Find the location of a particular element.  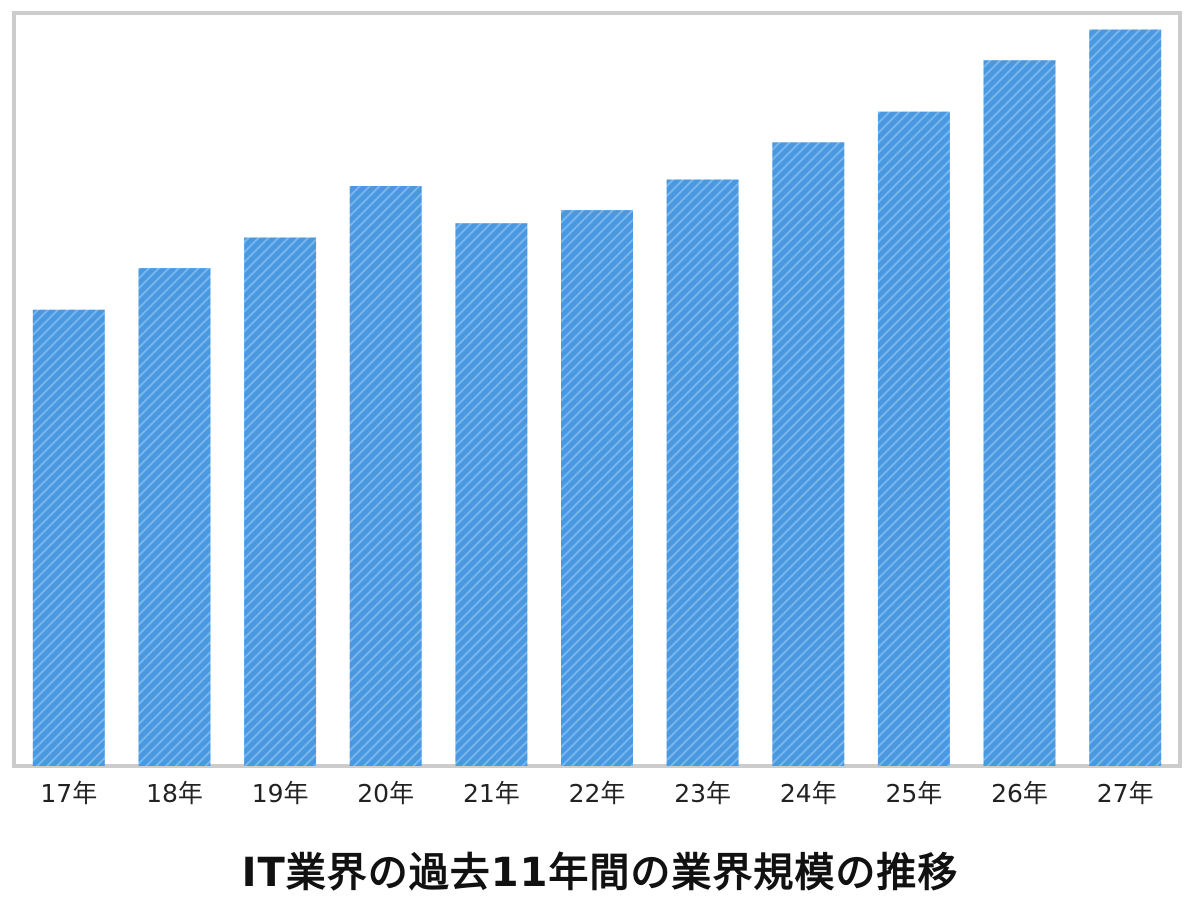

x-tick-label: 27年 is located at coordinates (1125, 793).